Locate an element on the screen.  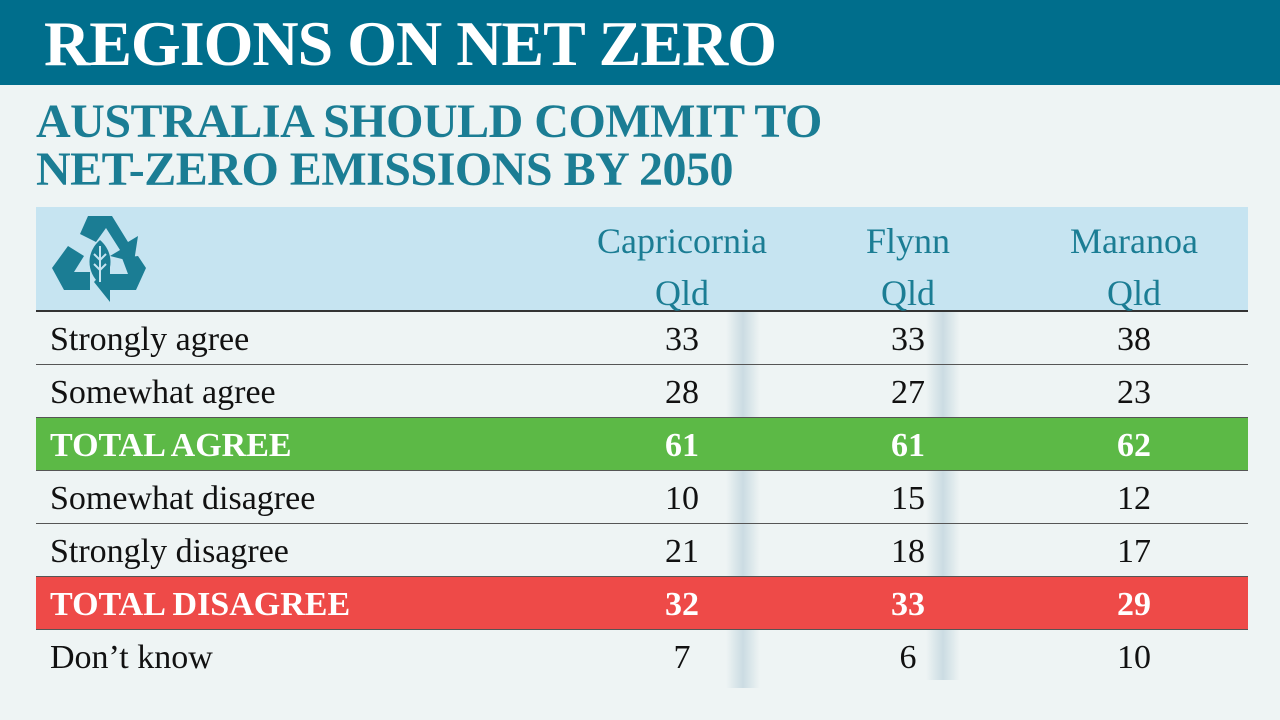
title-bar is located at coordinates (640, 42).